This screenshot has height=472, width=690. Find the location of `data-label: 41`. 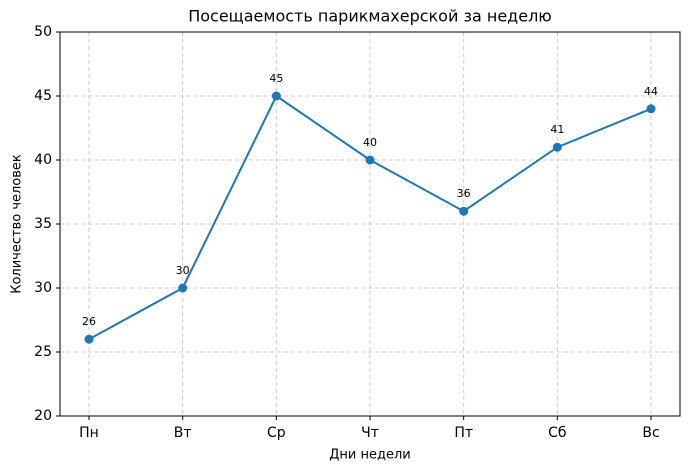

data-label: 41 is located at coordinates (557, 129).